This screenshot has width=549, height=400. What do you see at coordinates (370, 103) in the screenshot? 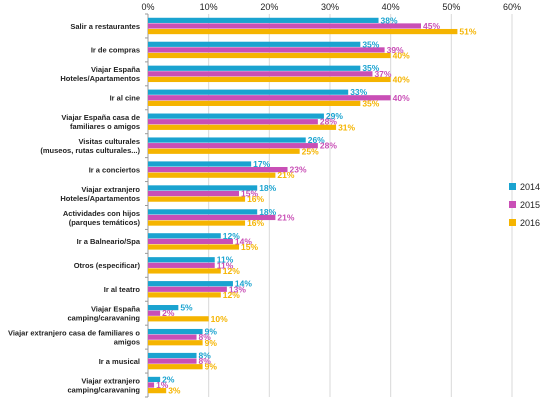
I see `data-label-2016: 35%` at bounding box center [370, 103].